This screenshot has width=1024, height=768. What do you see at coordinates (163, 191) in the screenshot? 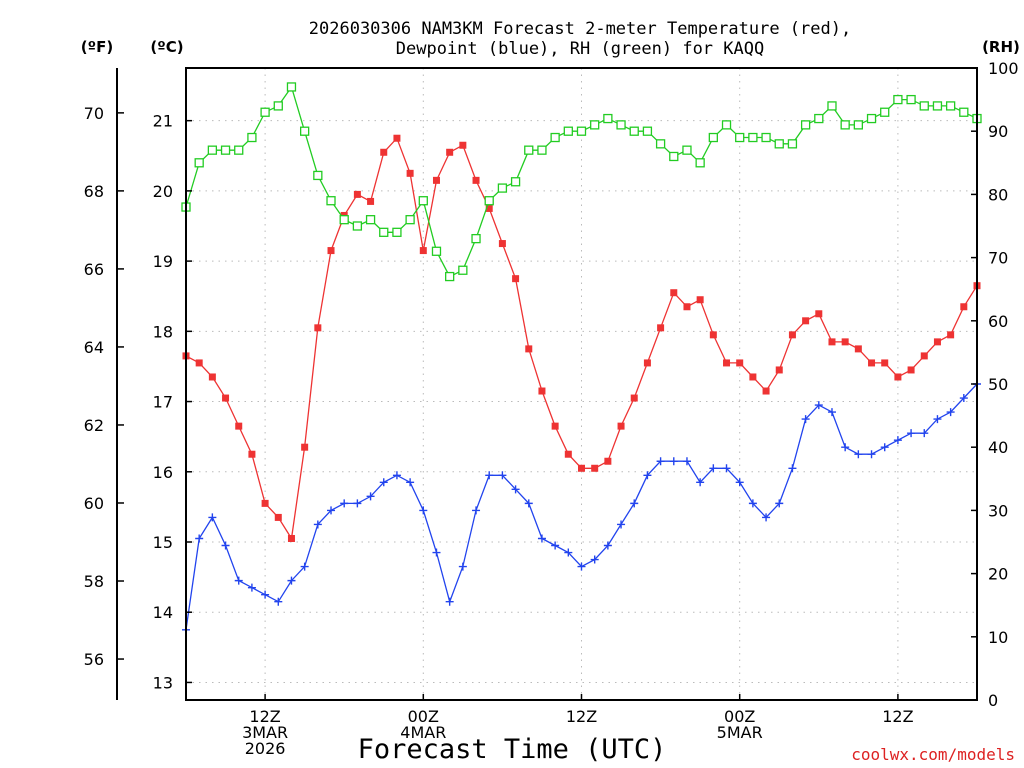
I see `celsius-tick-label: 20` at bounding box center [163, 191].